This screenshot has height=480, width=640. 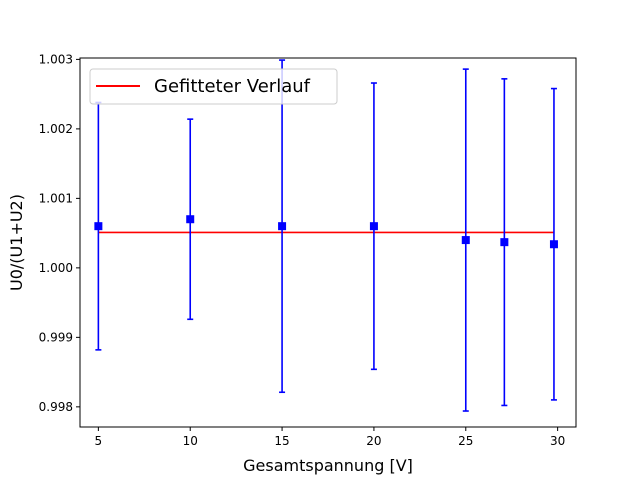 What do you see at coordinates (328, 465) in the screenshot?
I see `x-axis-label: Gesamtspannung [V]` at bounding box center [328, 465].